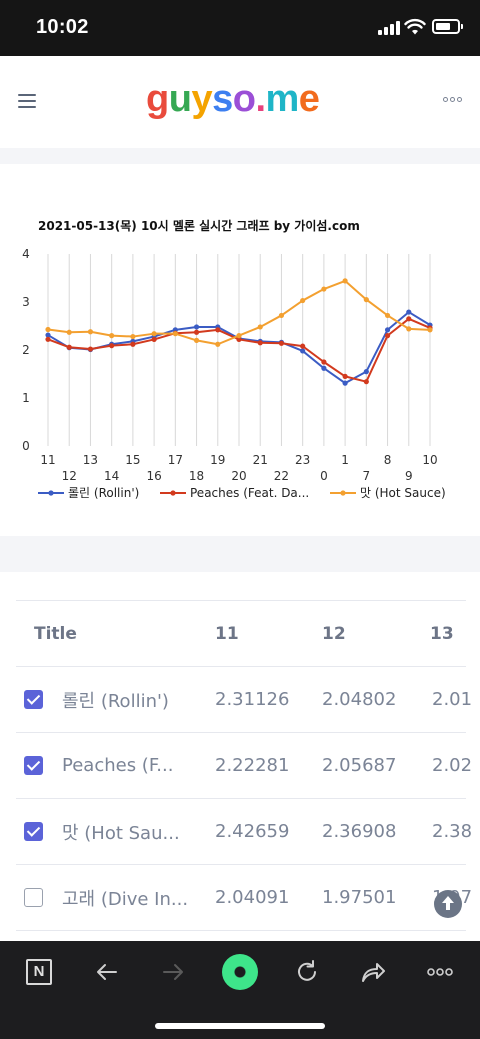 Image resolution: width=480 pixels, height=1039 pixels. What do you see at coordinates (196, 476) in the screenshot?
I see `x-tick-label: 18` at bounding box center [196, 476].